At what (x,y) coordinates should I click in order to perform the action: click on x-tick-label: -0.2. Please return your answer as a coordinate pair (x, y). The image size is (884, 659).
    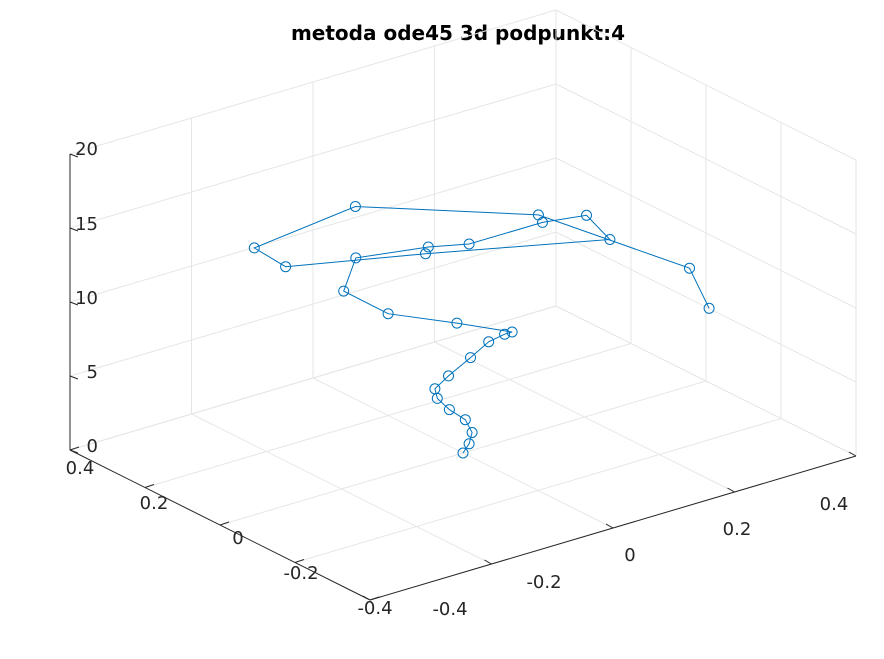
    Looking at the image, I should click on (543, 582).